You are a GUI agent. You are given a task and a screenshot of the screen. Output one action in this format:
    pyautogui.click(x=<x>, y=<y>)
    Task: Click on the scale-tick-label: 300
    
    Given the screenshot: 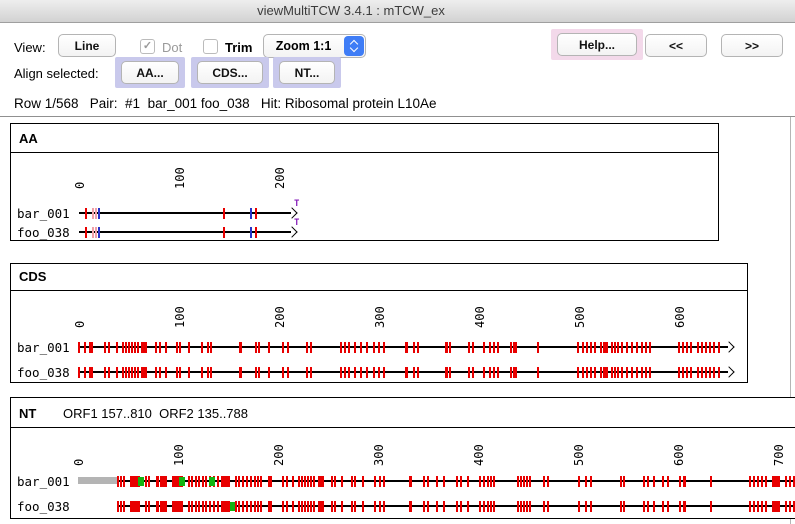 What is the action you would take?
    pyautogui.click(x=379, y=455)
    